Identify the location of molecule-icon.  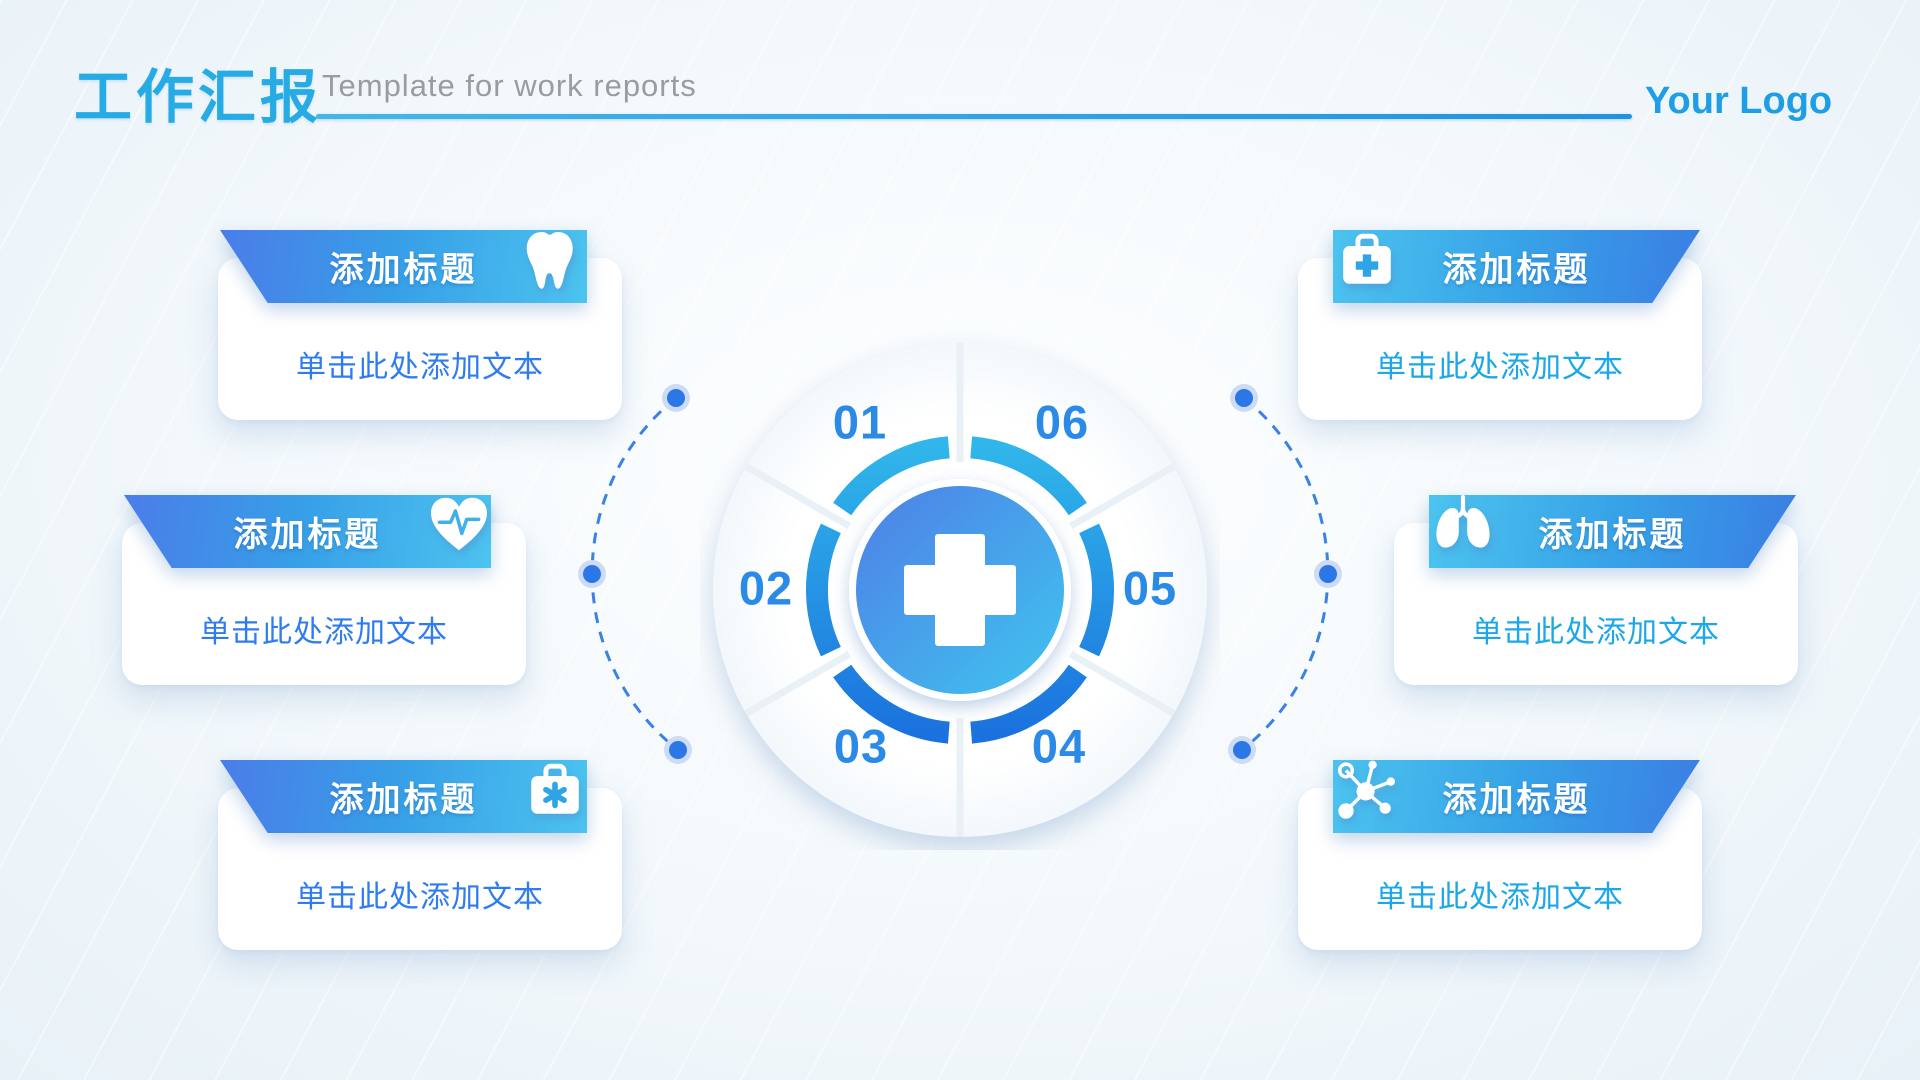
(1366, 789).